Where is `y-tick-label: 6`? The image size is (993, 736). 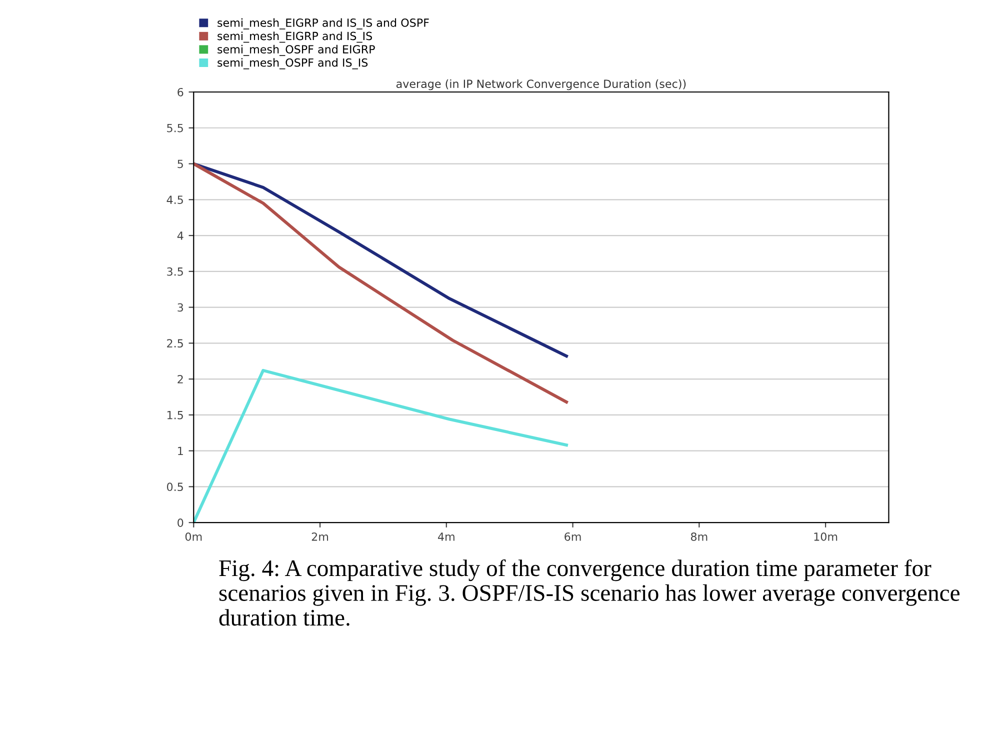
y-tick-label: 6 is located at coordinates (181, 92).